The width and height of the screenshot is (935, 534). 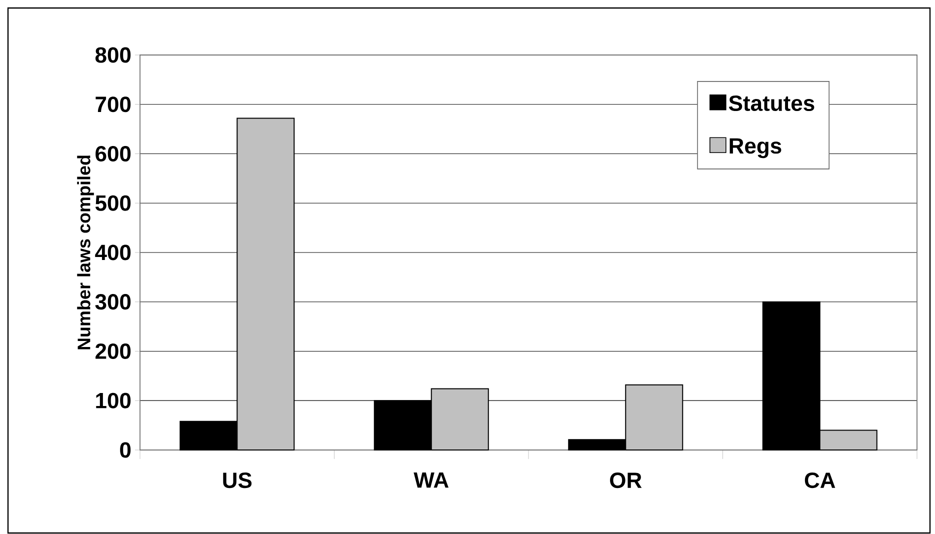 What do you see at coordinates (113, 252) in the screenshot?
I see `y-tick-label: 400` at bounding box center [113, 252].